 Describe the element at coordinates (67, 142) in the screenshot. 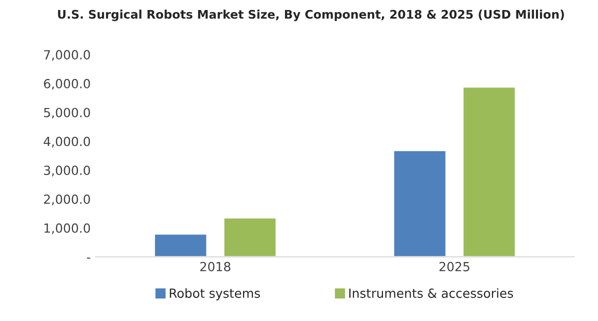

I see `y-tick-label: 4,000.0` at that location.